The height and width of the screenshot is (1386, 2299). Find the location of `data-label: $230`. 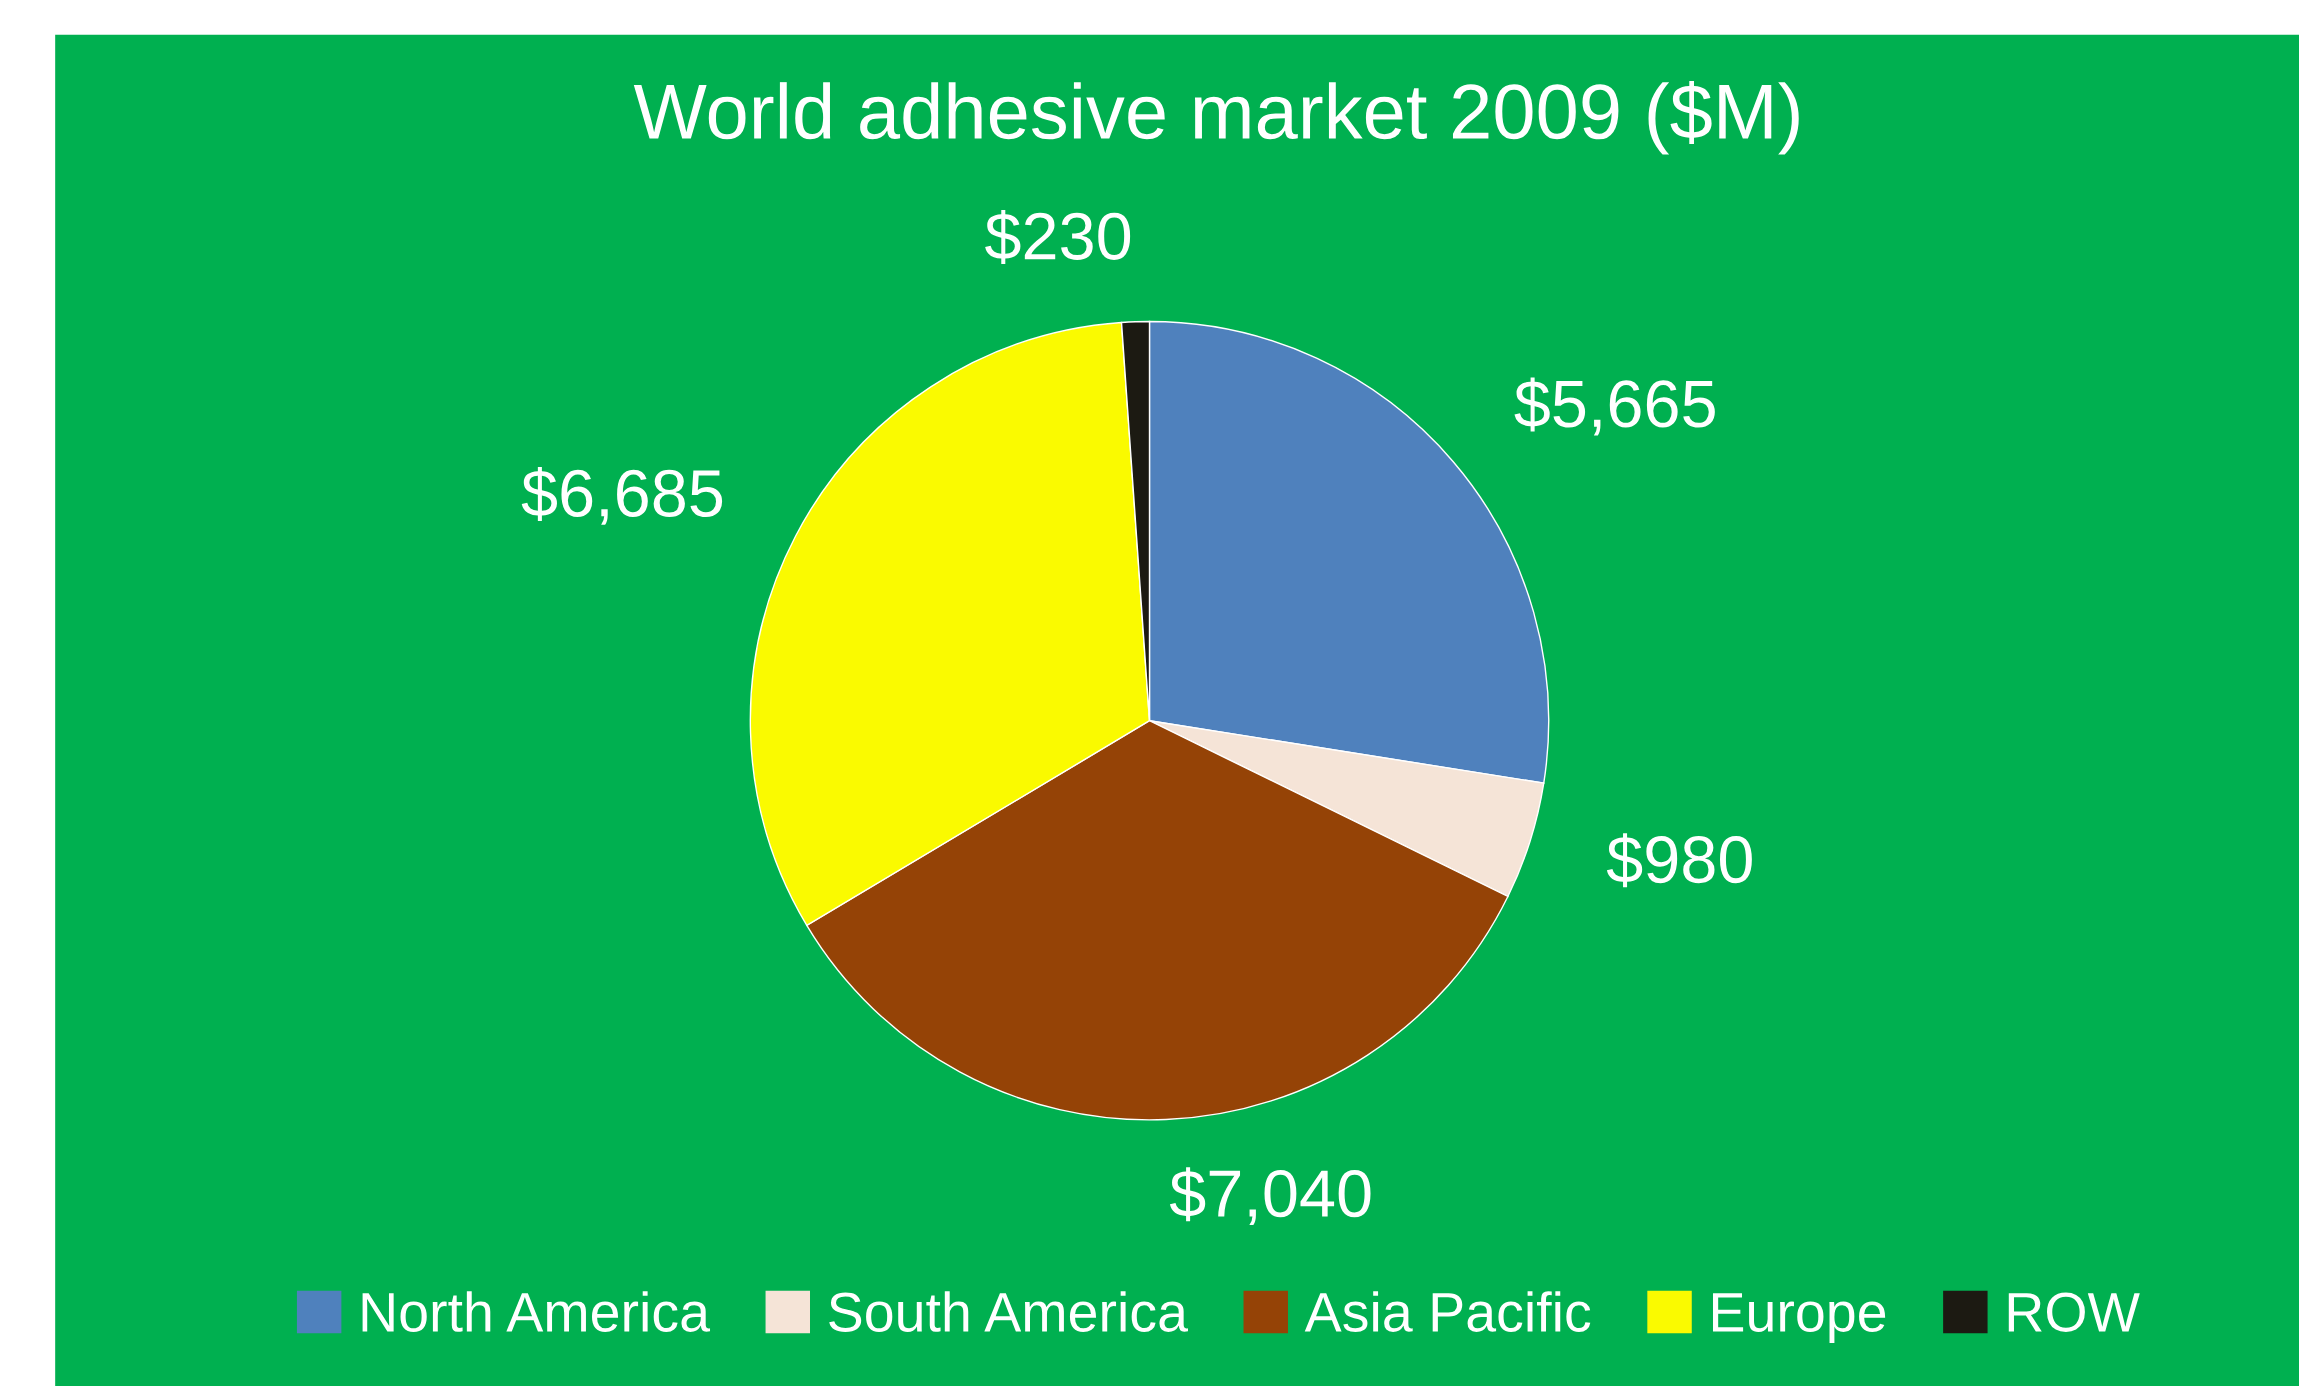

data-label: $230 is located at coordinates (1058, 236).